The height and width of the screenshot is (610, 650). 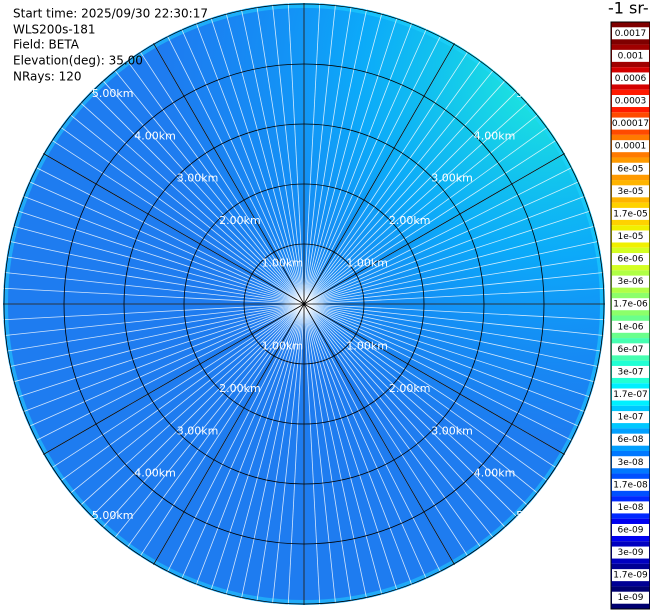 I want to click on colorbar-tick-label: 6e-07, so click(x=631, y=350).